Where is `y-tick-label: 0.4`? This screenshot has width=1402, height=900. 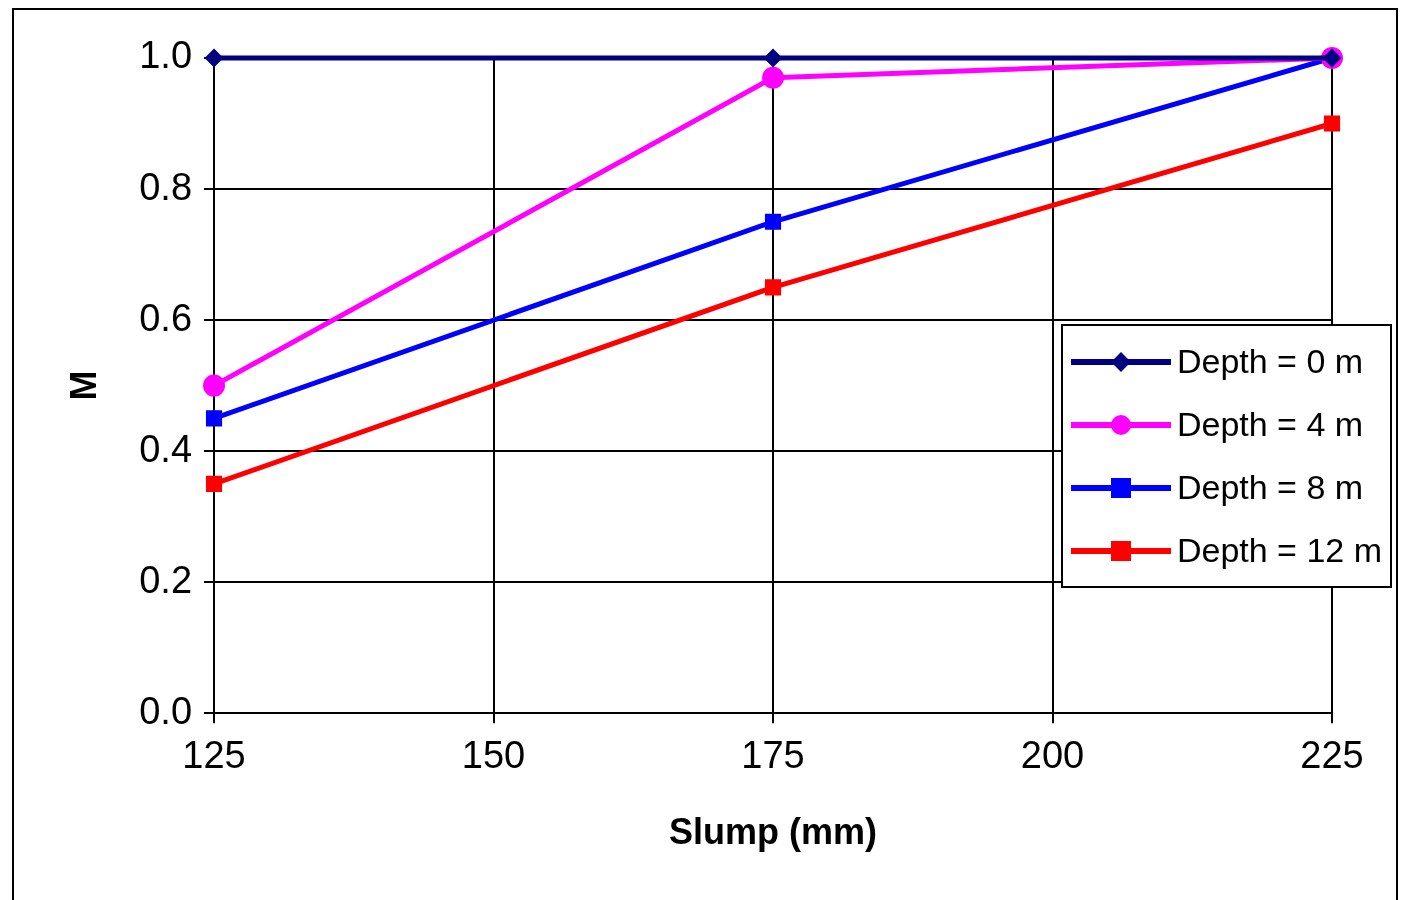 y-tick-label: 0.4 is located at coordinates (166, 448).